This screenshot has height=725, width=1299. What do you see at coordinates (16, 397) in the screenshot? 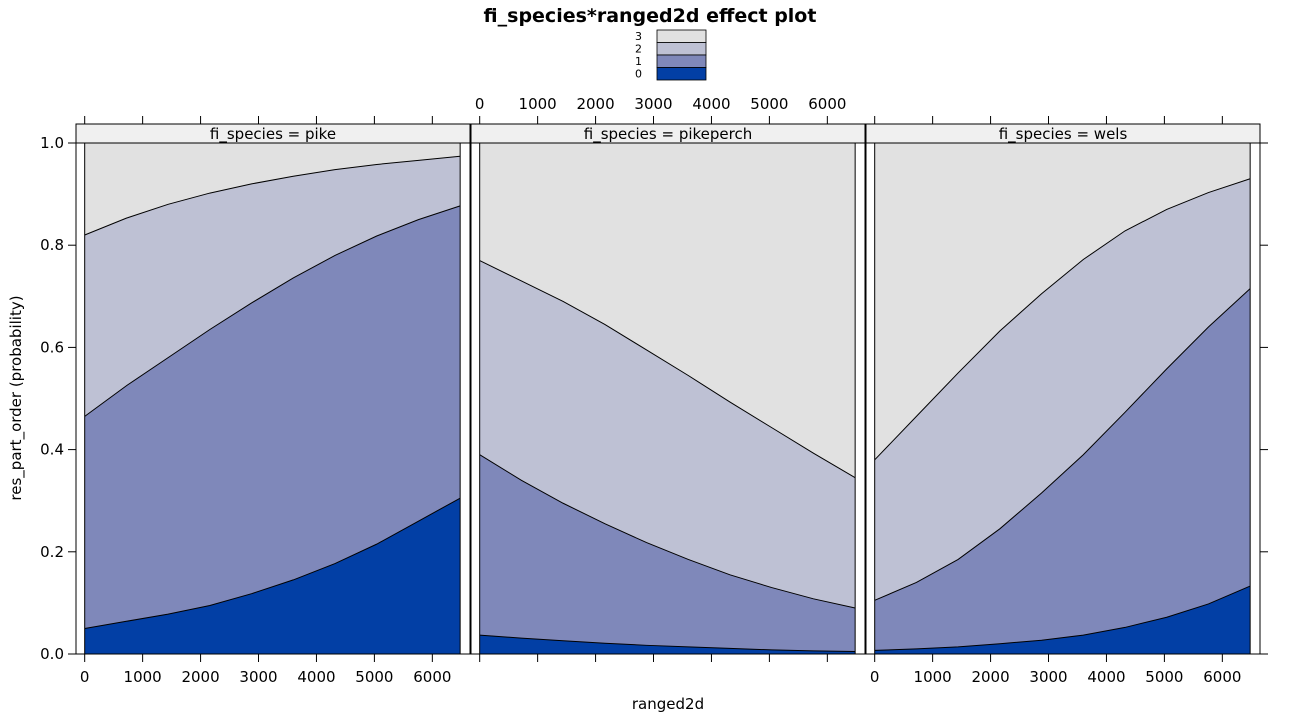
I see `y-axis-label: res_part_order (probability)` at bounding box center [16, 397].